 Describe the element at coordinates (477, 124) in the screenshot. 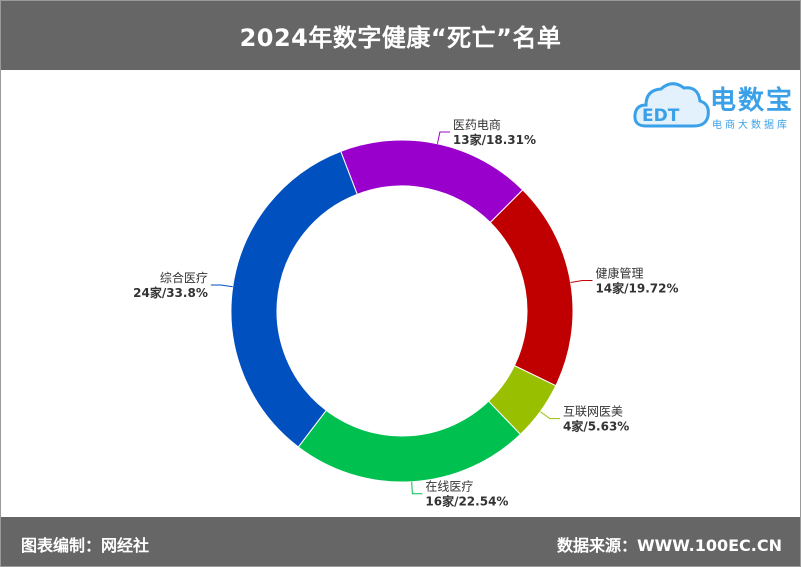

I see `slice-name-label-0: 医药电商` at that location.